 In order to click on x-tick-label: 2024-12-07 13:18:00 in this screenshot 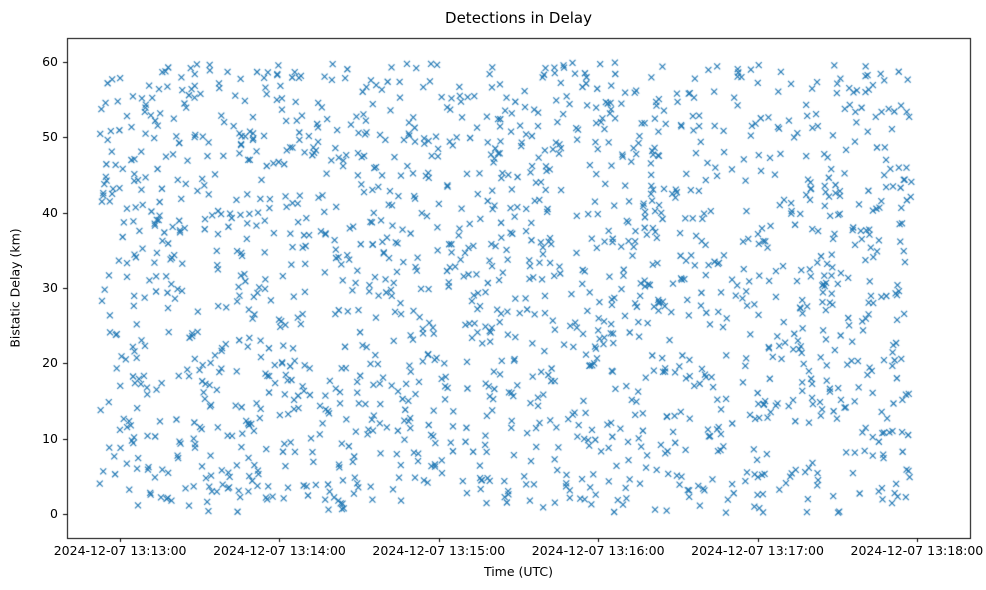, I will do `click(917, 550)`.